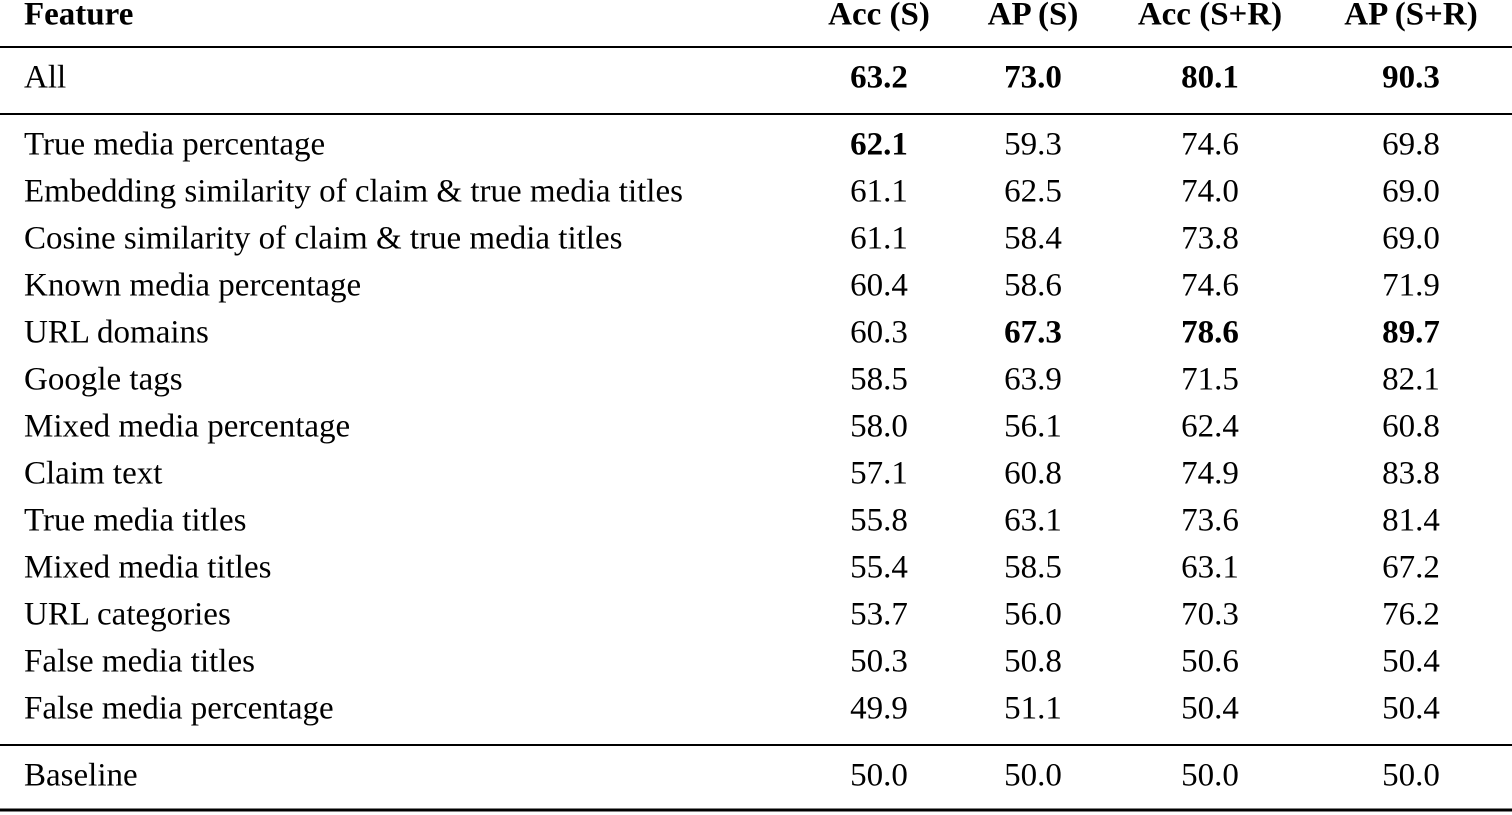 This screenshot has height=815, width=1512. I want to click on value-cell: 63.2, so click(879, 78).